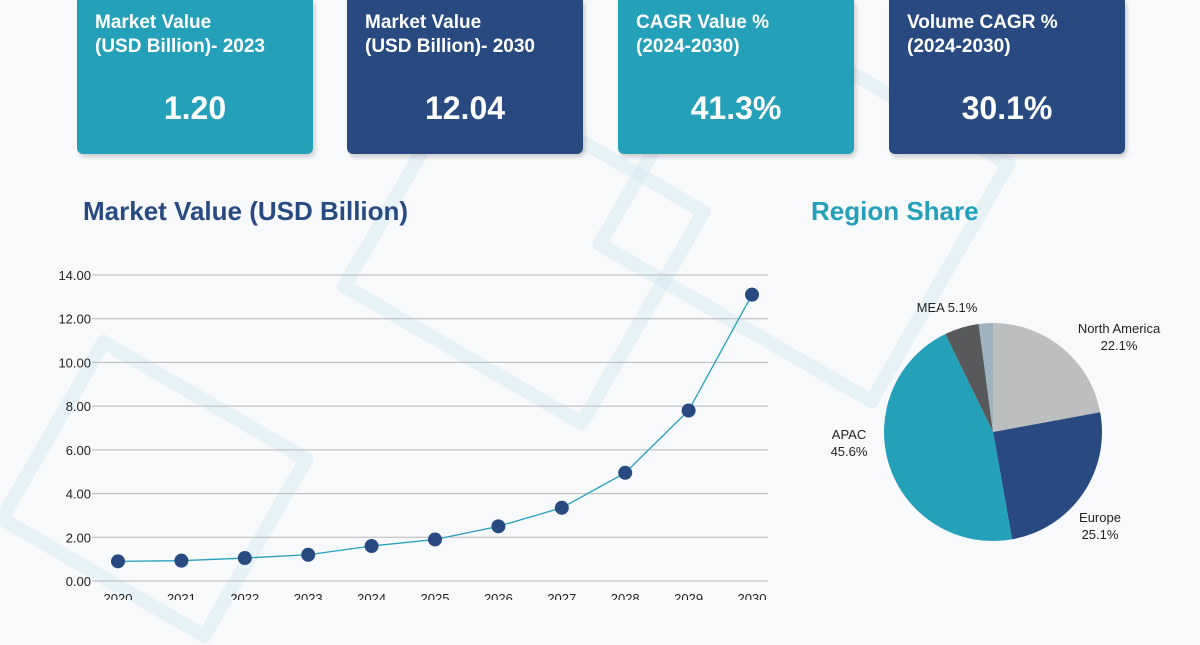 The image size is (1200, 645). I want to click on x-tick-label: 2029, so click(688, 595).